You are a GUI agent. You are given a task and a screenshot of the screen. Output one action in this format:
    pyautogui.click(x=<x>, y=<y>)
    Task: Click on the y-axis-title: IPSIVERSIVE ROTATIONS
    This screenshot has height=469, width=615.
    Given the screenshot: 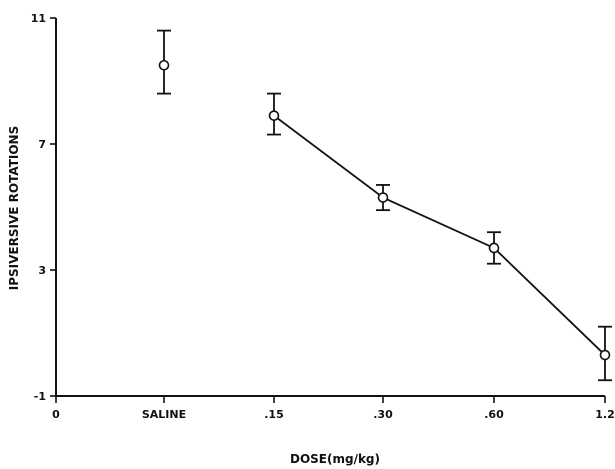 What is the action you would take?
    pyautogui.click(x=14, y=208)
    